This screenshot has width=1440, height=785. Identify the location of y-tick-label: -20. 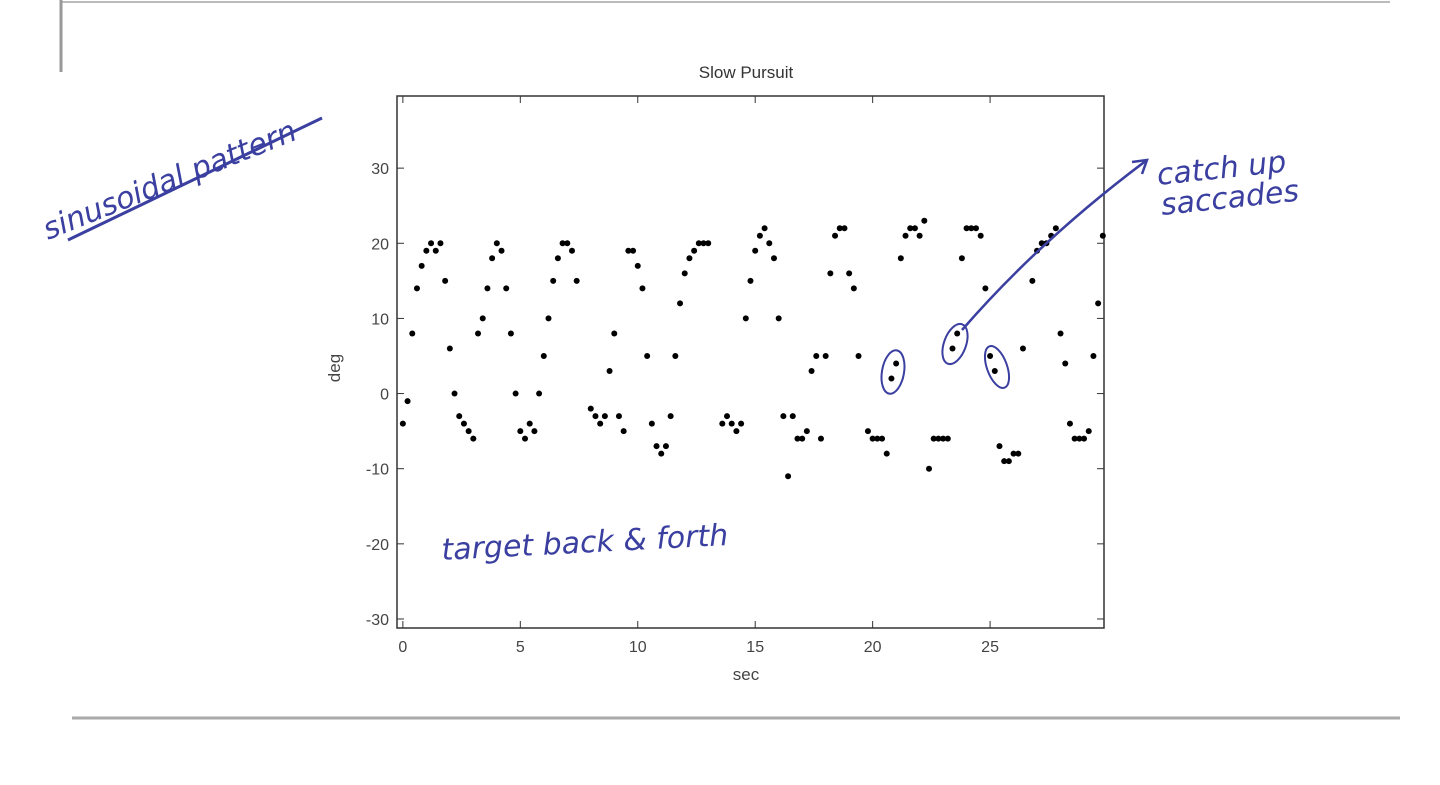
(377, 545).